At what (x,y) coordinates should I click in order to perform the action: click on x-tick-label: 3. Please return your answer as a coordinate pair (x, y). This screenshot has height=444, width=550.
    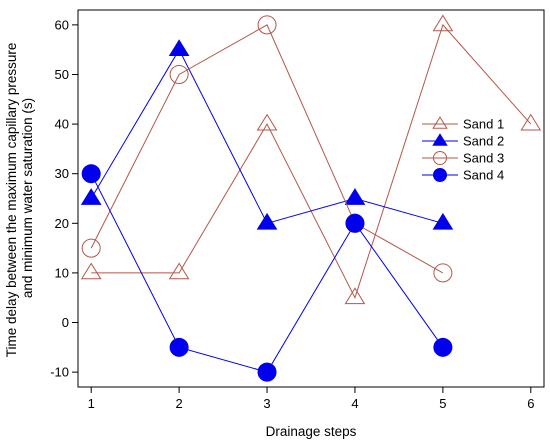
    Looking at the image, I should click on (266, 403).